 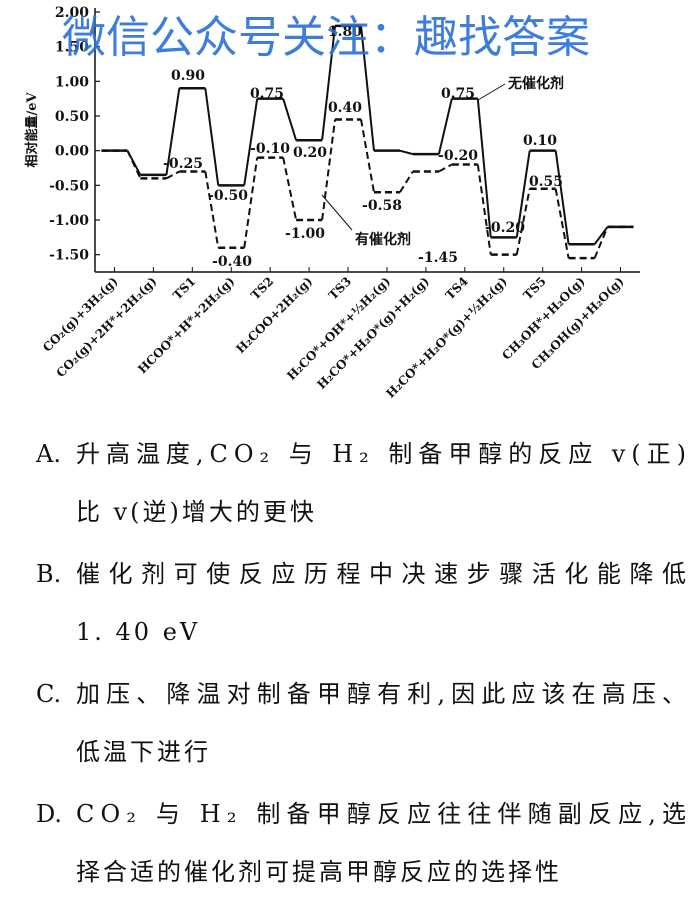 I want to click on energy-label: -0.58, so click(x=382, y=206).